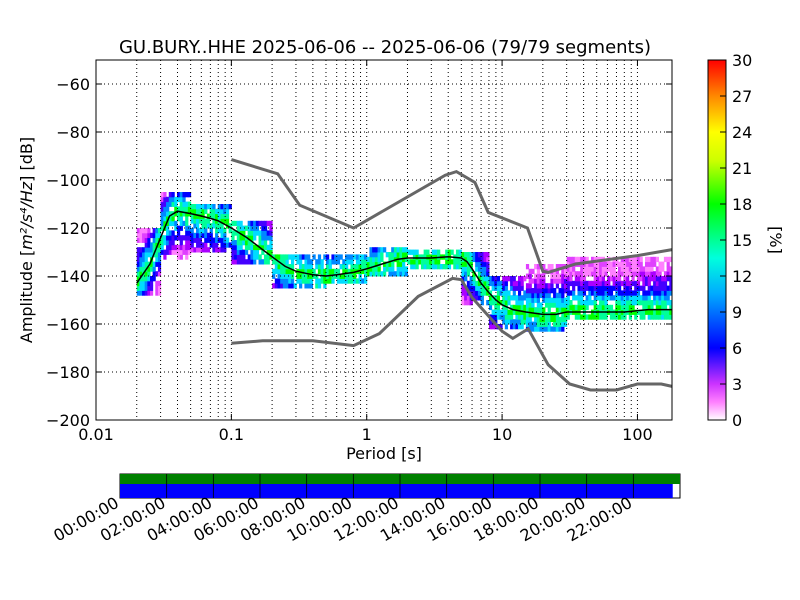 The width and height of the screenshot is (800, 600). What do you see at coordinates (737, 420) in the screenshot?
I see `colorbar-tick-label: 0` at bounding box center [737, 420].